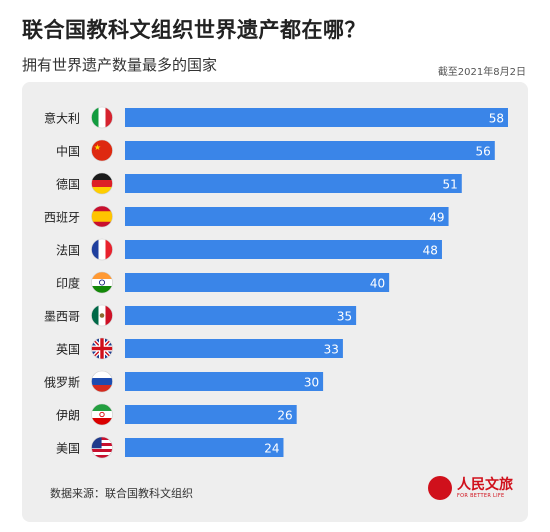  Describe the element at coordinates (102, 348) in the screenshot. I see `uk-flag-icon` at that location.